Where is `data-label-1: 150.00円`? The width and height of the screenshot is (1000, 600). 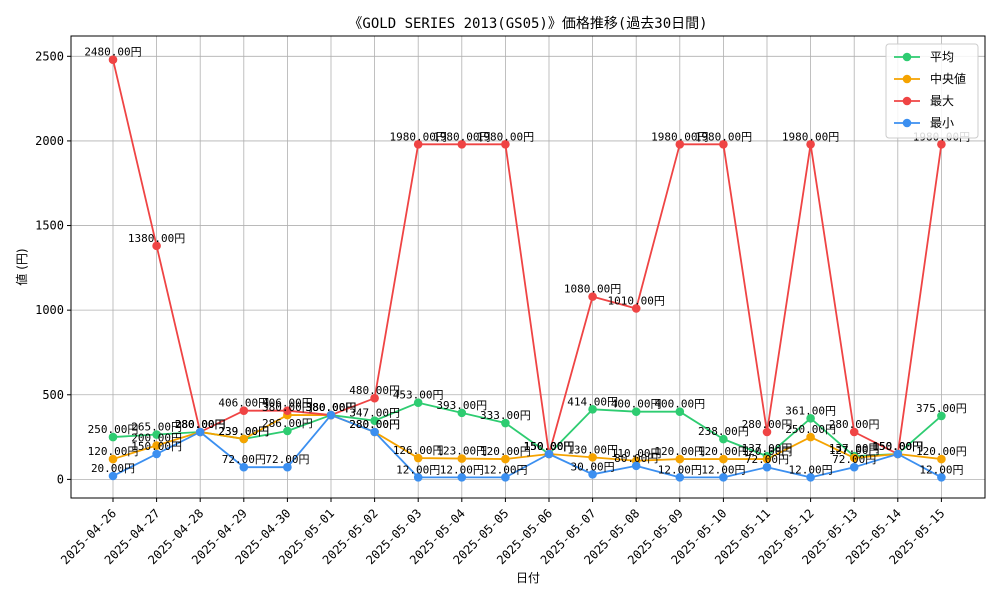
data-label-1: 150.00円 is located at coordinates (897, 446).